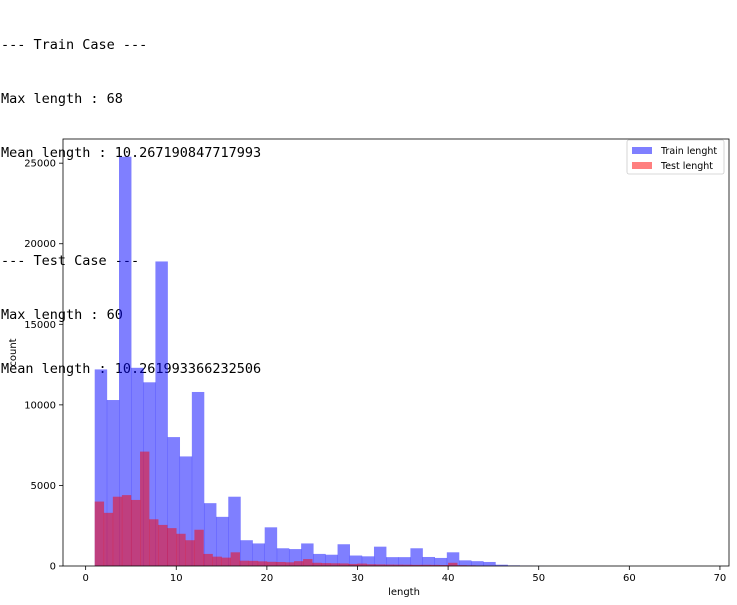  What do you see at coordinates (448, 578) in the screenshot?
I see `x-tick-label: 40` at bounding box center [448, 578].